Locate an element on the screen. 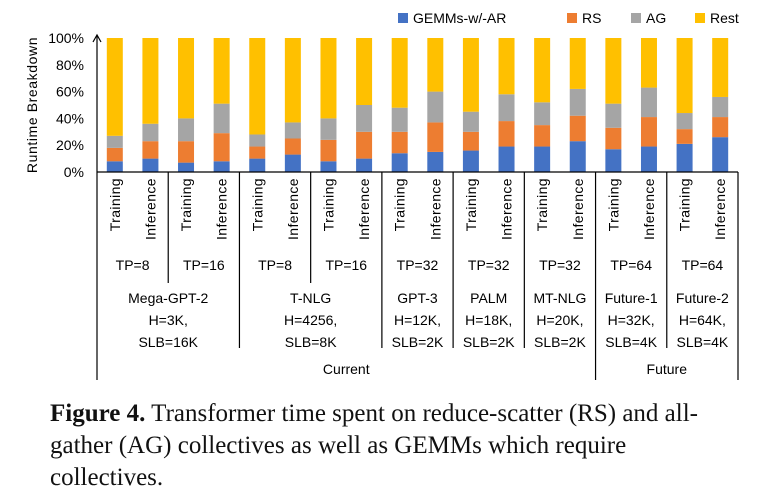 The width and height of the screenshot is (760, 497). figure-label: Figure 4. is located at coordinates (98, 413).